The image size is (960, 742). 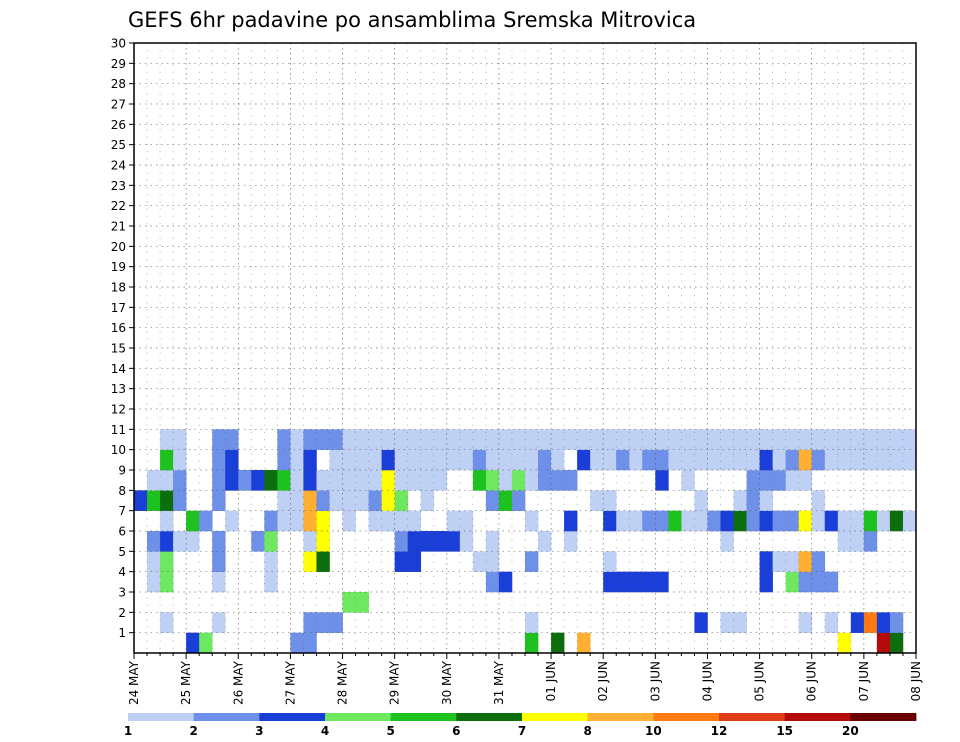 What do you see at coordinates (122, 633) in the screenshot?
I see `y-tick-label: 1` at bounding box center [122, 633].